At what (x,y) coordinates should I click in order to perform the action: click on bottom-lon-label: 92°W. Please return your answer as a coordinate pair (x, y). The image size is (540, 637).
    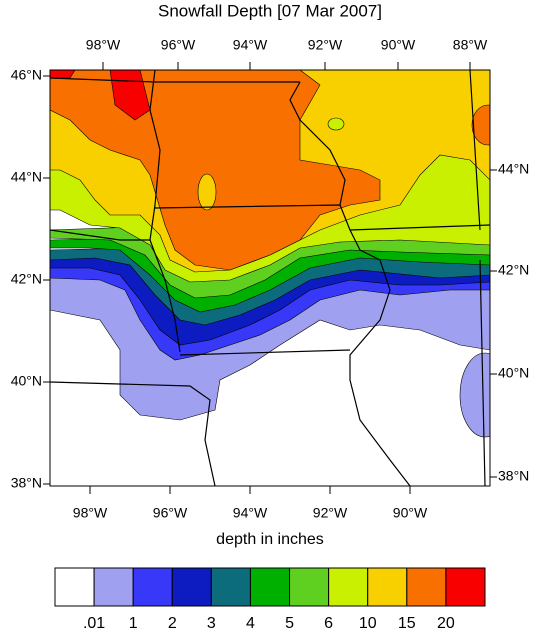
    Looking at the image, I should click on (330, 513).